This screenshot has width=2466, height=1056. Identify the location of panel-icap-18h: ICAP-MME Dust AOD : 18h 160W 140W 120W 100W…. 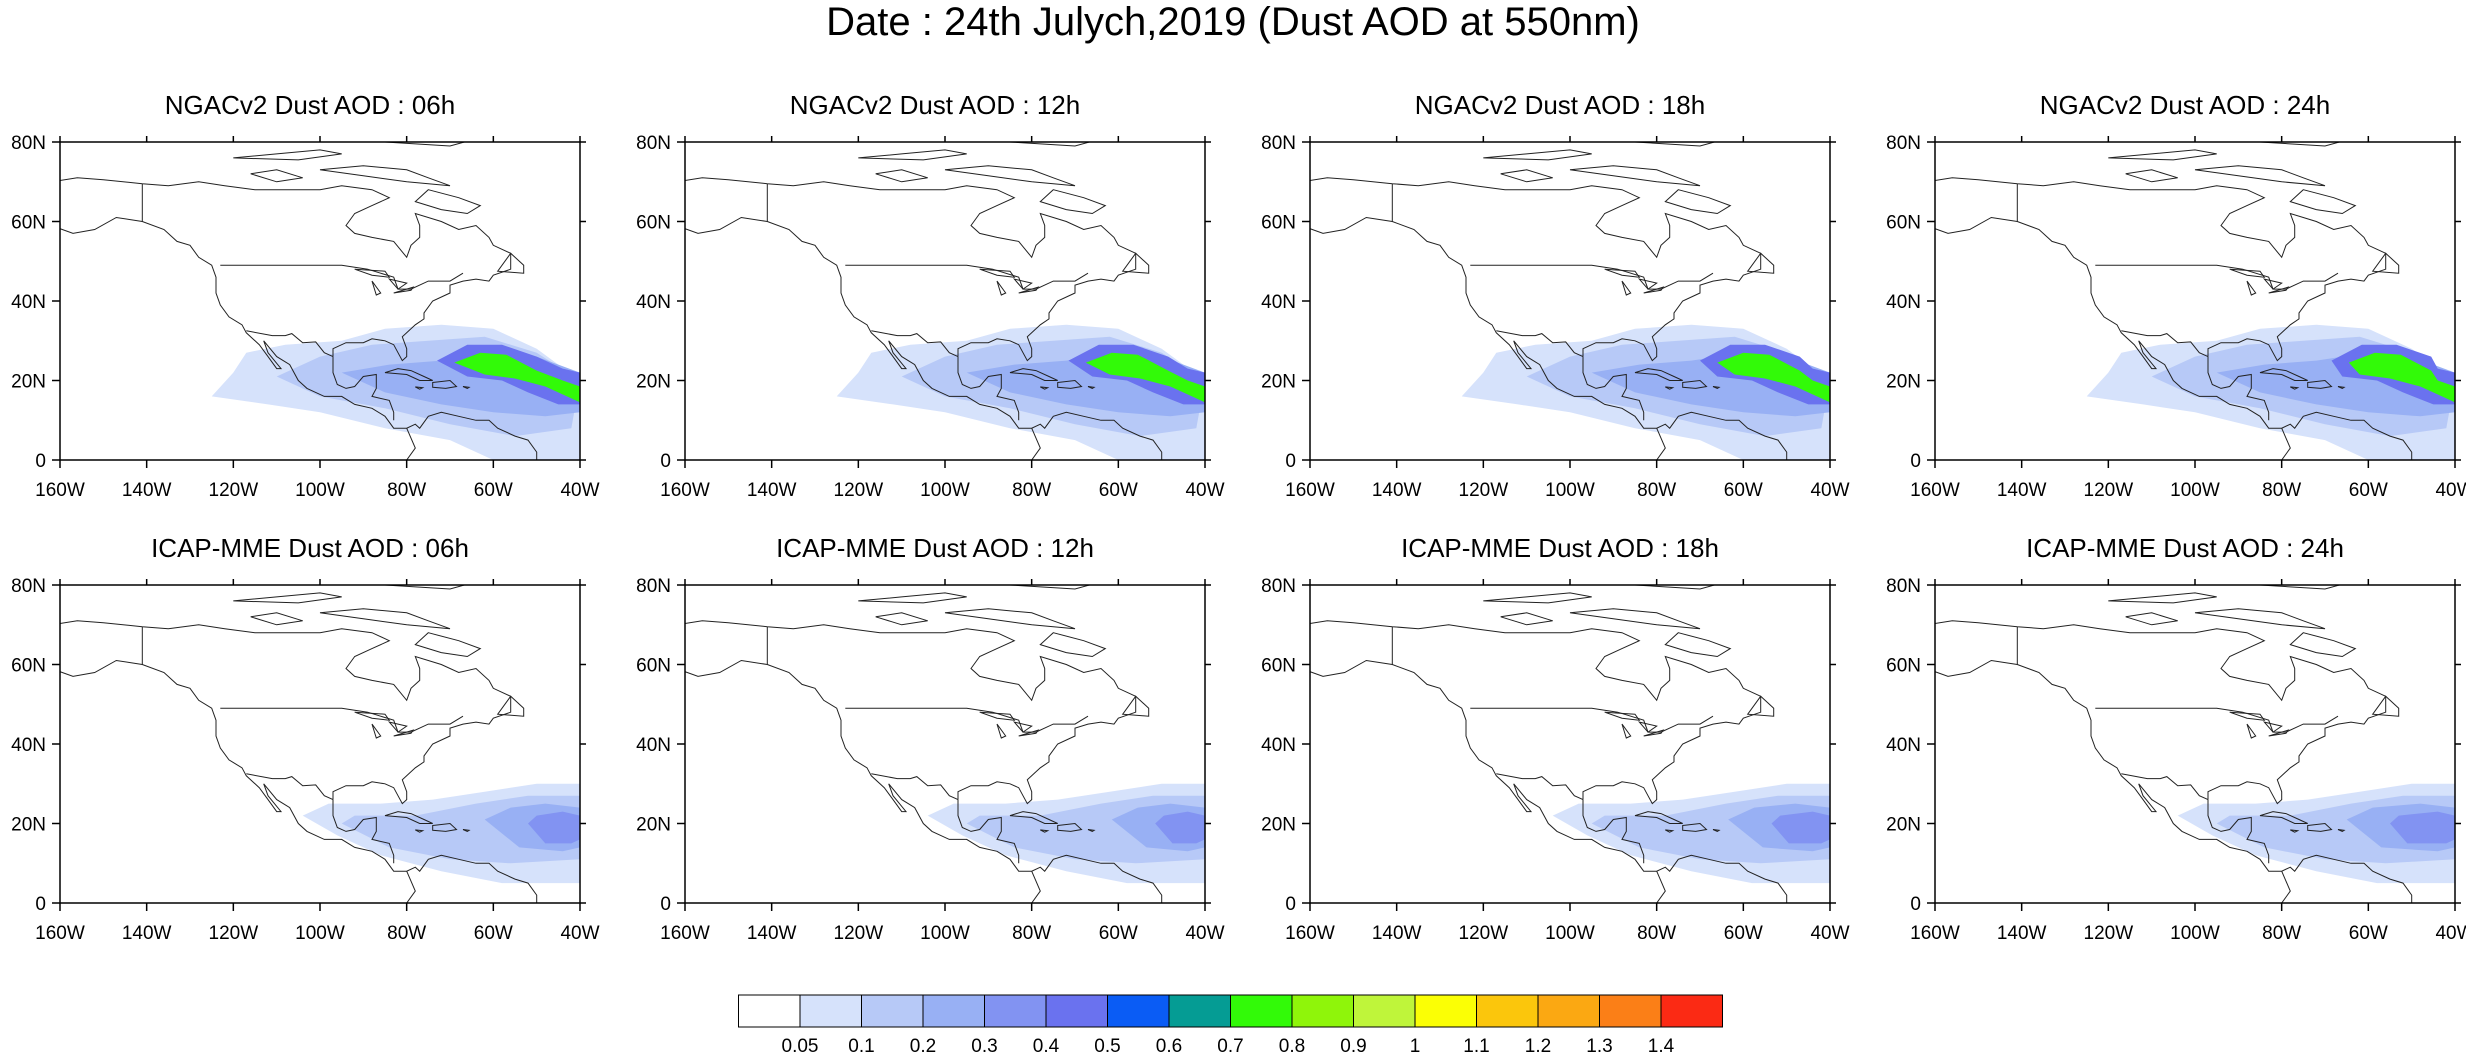
(1560, 743).